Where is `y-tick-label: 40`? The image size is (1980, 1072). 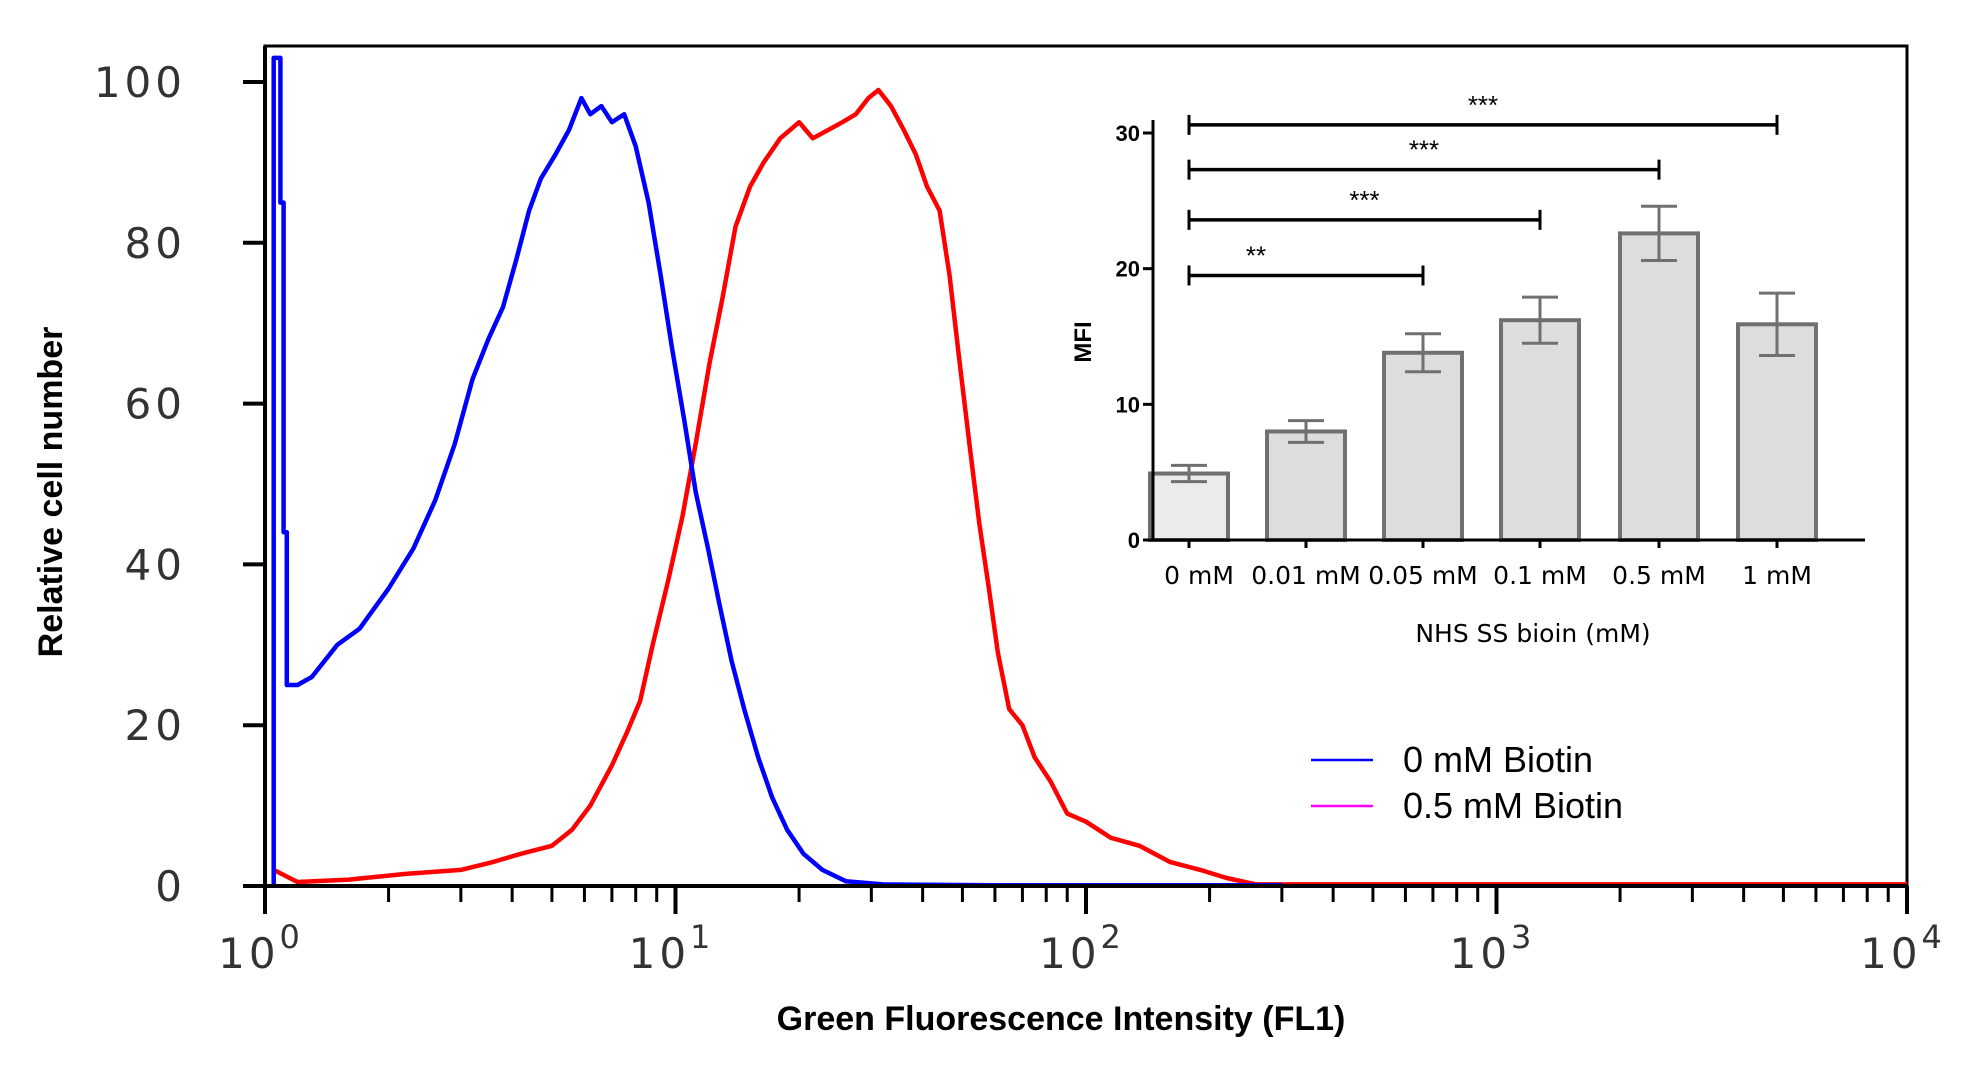
y-tick-label: 40 is located at coordinates (155, 564).